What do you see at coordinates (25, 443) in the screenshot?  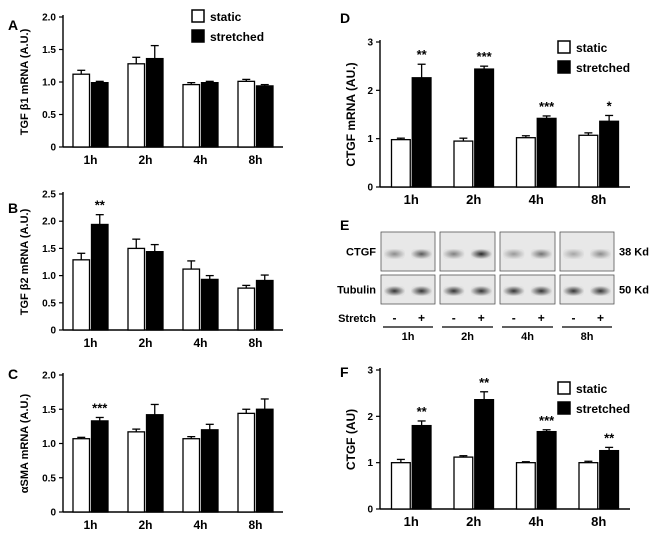 I see `y-axis-label: αSMA mRNA (A.U.)` at bounding box center [25, 443].